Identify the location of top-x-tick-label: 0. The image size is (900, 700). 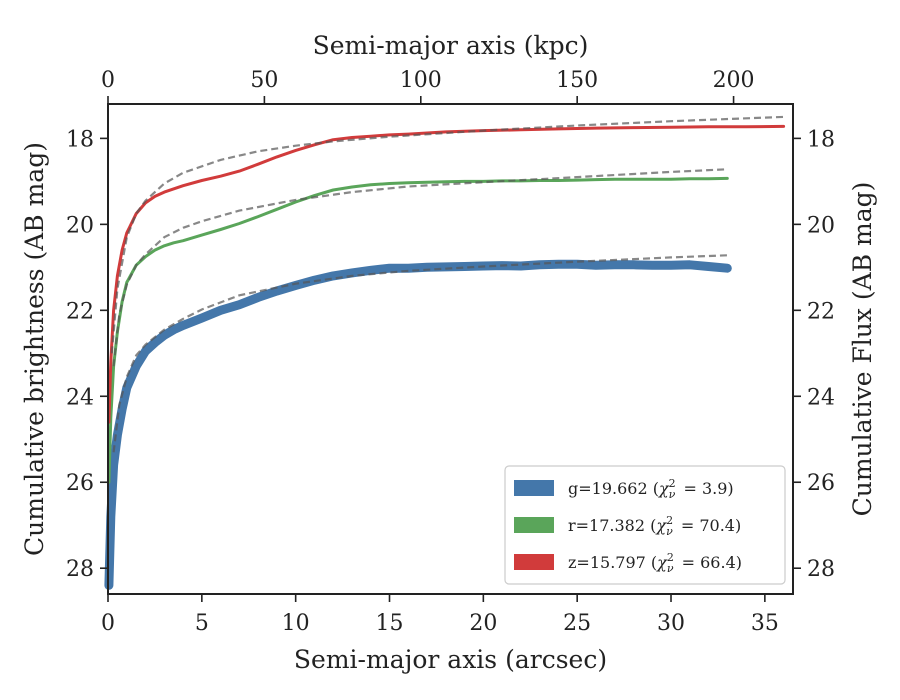
(108, 80).